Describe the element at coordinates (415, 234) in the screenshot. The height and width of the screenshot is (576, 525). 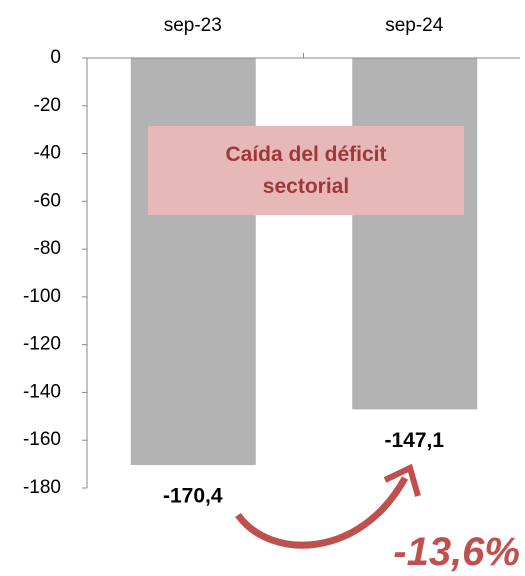
I see `bar` at that location.